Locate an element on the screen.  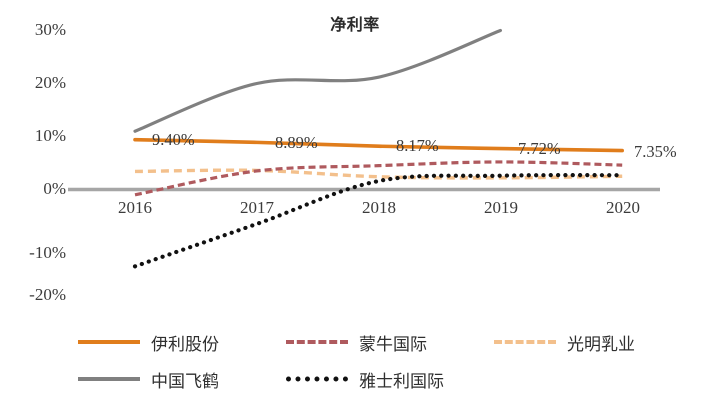
legend-item-zhongguofeihe: 中国飞鹤 is located at coordinates (182, 379).